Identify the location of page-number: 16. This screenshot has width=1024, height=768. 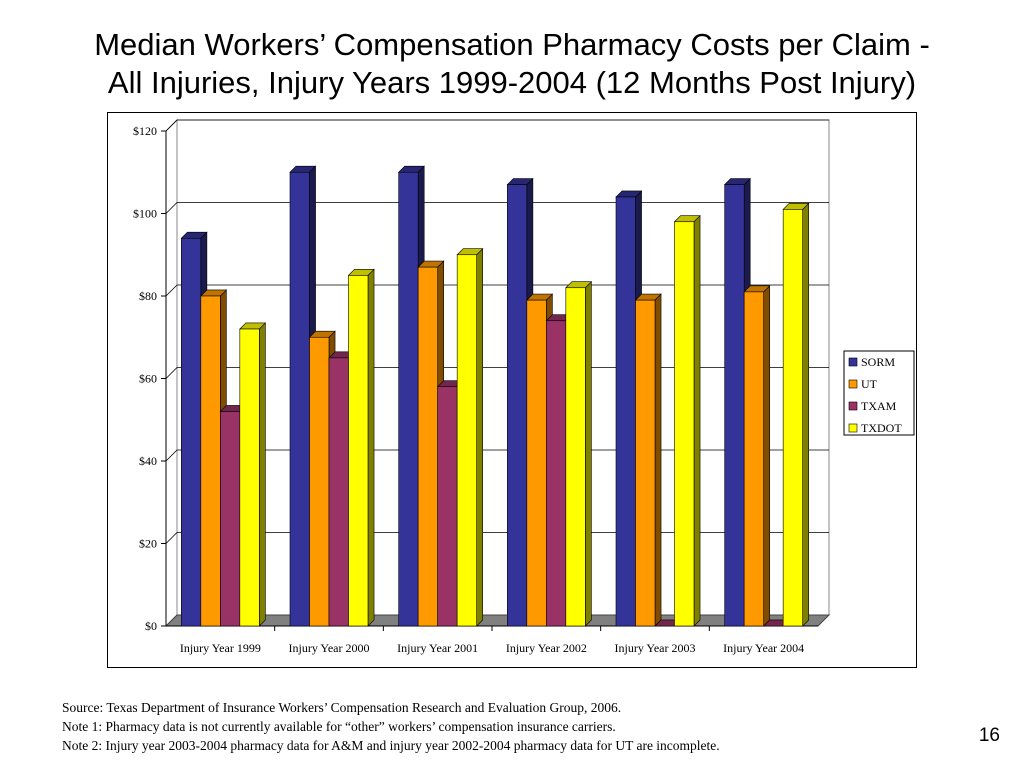
(989, 735).